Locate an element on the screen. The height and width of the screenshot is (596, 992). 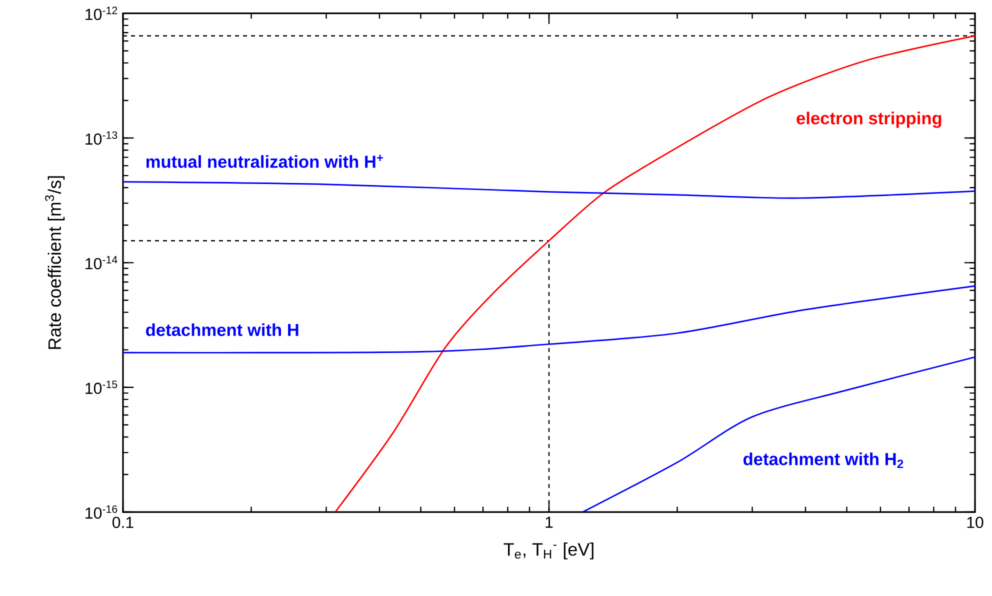
x-tick-label: 0.1 is located at coordinates (123, 522).